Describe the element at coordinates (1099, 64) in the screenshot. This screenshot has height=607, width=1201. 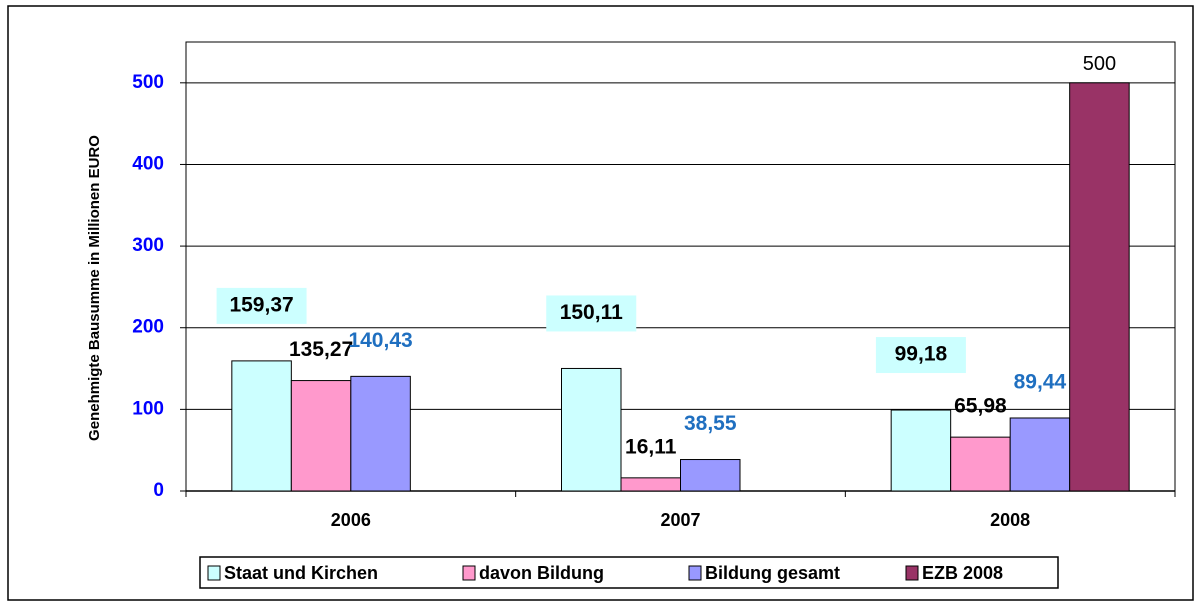
I see `value-label: 500` at that location.